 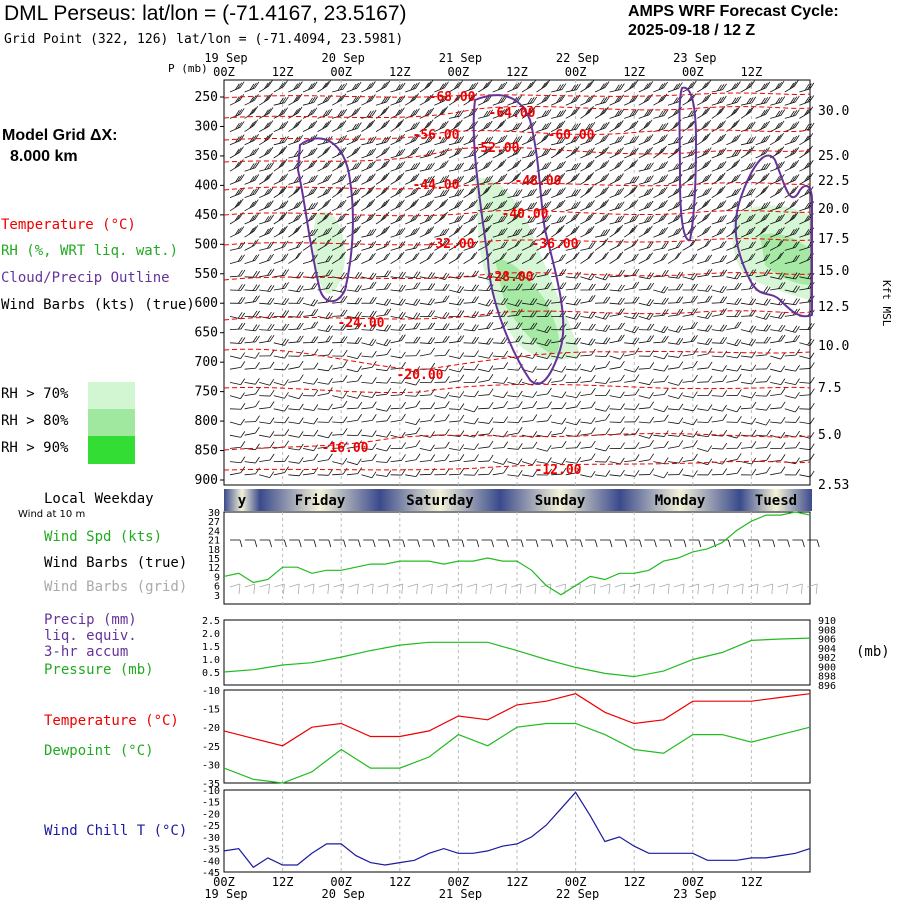 I want to click on kft-axis-label: Kft MSL, so click(x=886, y=303).